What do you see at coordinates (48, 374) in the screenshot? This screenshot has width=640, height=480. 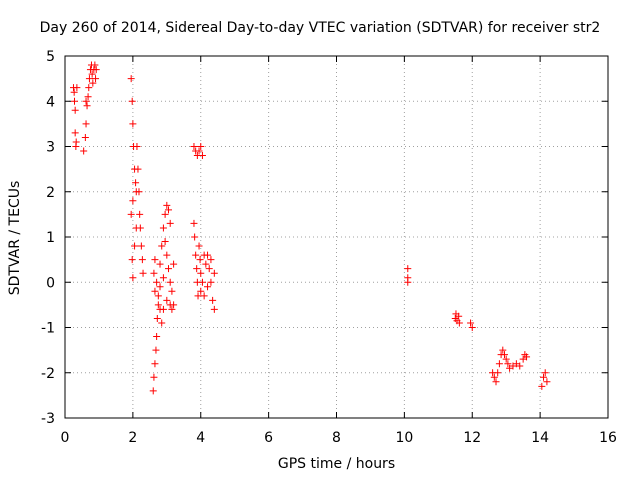 I see `y-tick-label: -2` at bounding box center [48, 374].